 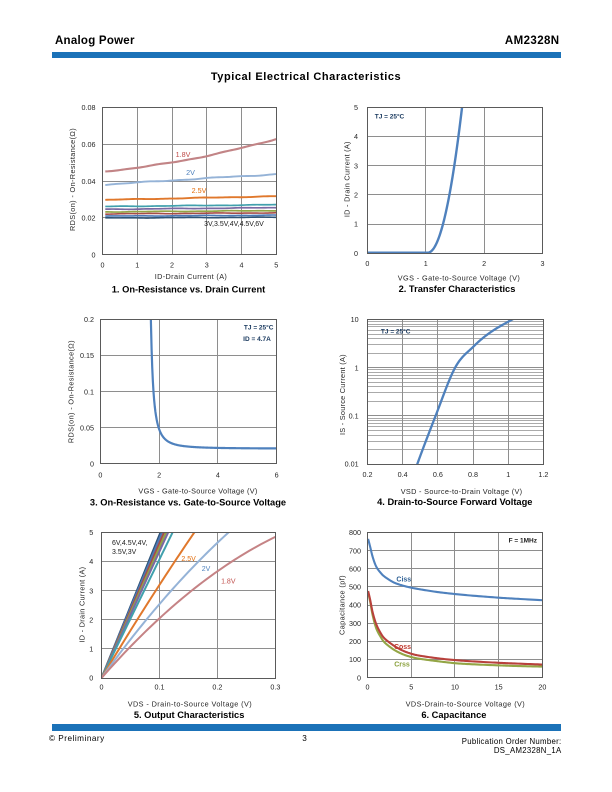 I want to click on svg-text: F = 1MHz, so click(x=523, y=541).